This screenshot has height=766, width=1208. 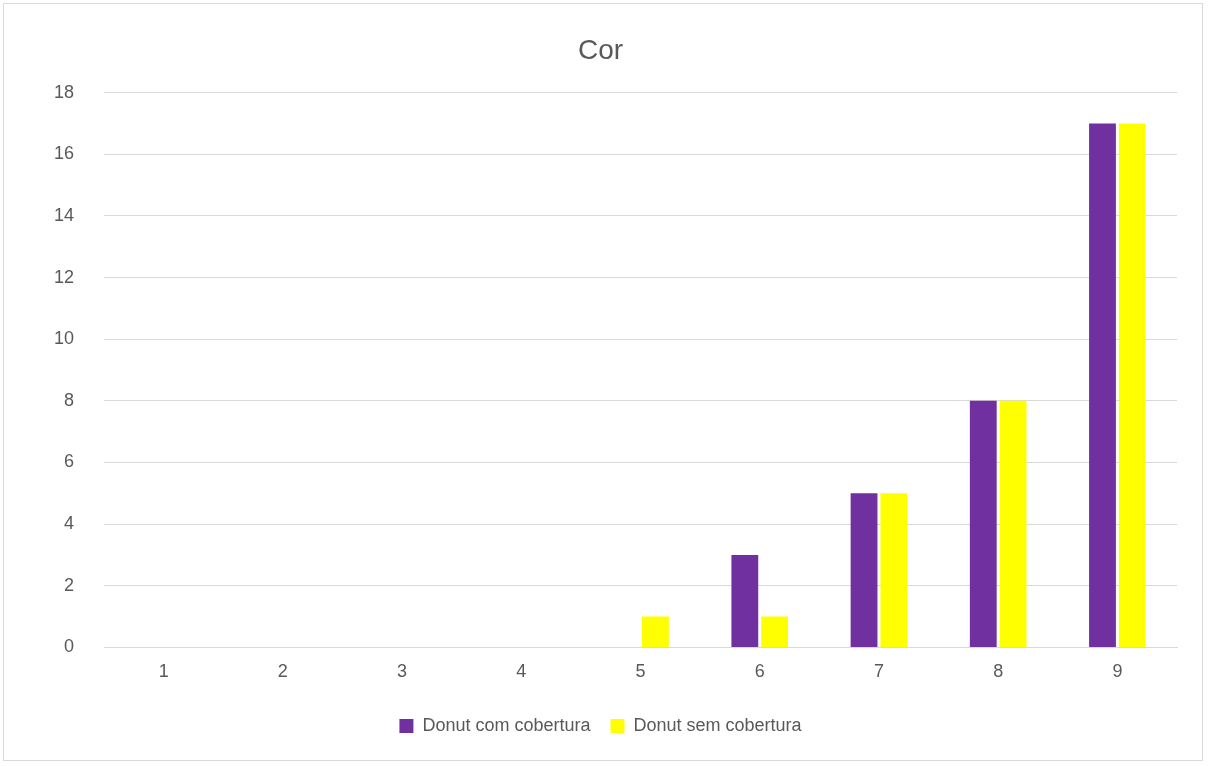 What do you see at coordinates (69, 646) in the screenshot?
I see `y-tick-label: 0` at bounding box center [69, 646].